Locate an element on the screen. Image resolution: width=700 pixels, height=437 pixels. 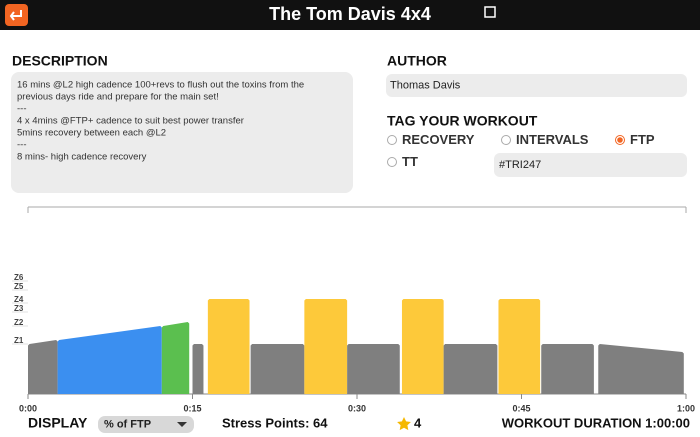
tag-option: RECOVERY is located at coordinates (438, 139).